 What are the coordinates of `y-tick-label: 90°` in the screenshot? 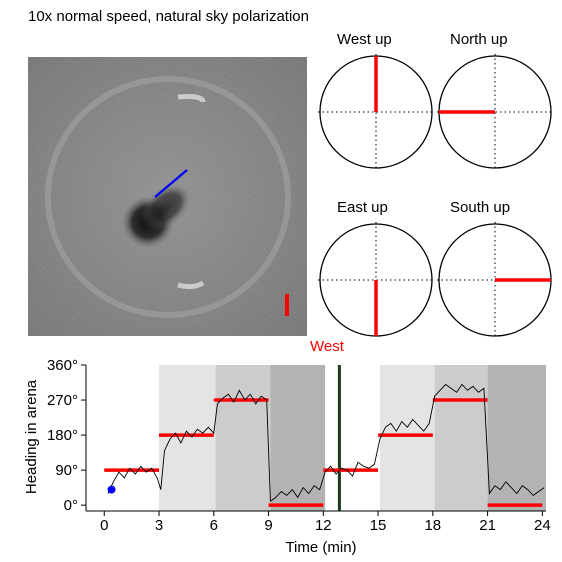 It's located at (66, 470).